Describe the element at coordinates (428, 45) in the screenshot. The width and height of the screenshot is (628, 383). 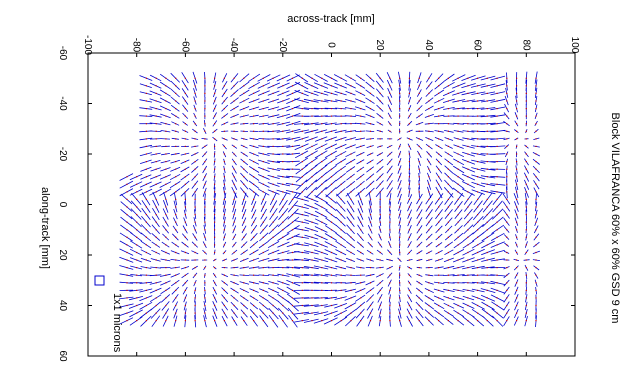
I see `x-tick-label: 40` at that location.